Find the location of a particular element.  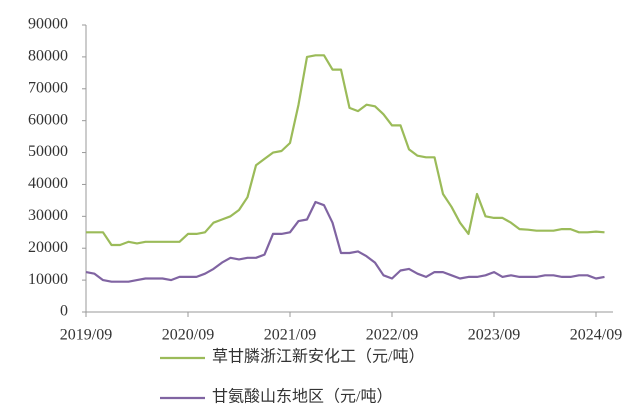

y-tick-label: 20000 is located at coordinates (48, 247).